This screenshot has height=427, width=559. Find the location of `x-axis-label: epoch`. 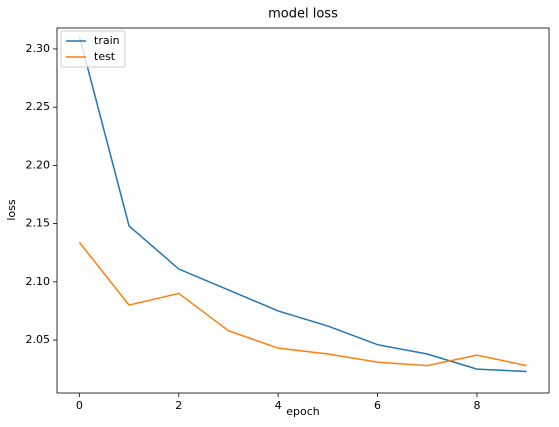

x-axis-label: epoch is located at coordinates (303, 411).